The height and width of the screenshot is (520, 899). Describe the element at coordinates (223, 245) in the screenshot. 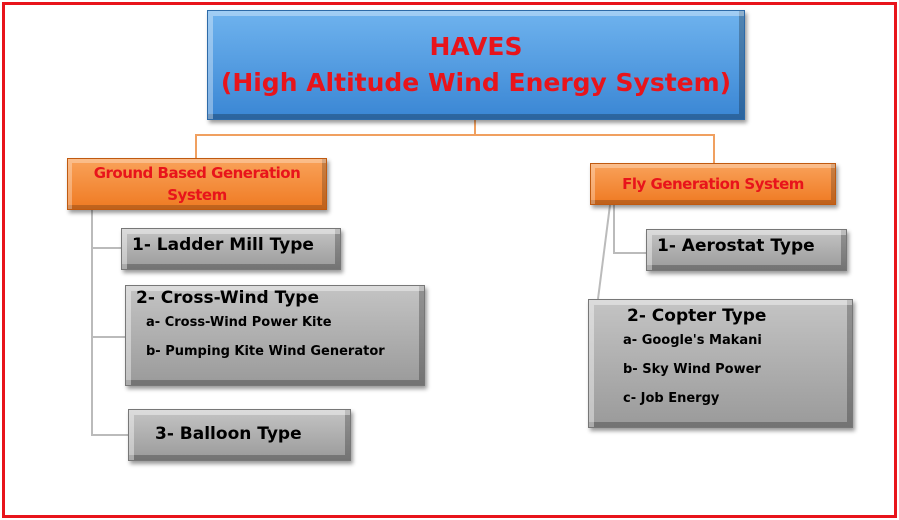

I see `leaf-label: 1- Ladder Mill Type` at that location.